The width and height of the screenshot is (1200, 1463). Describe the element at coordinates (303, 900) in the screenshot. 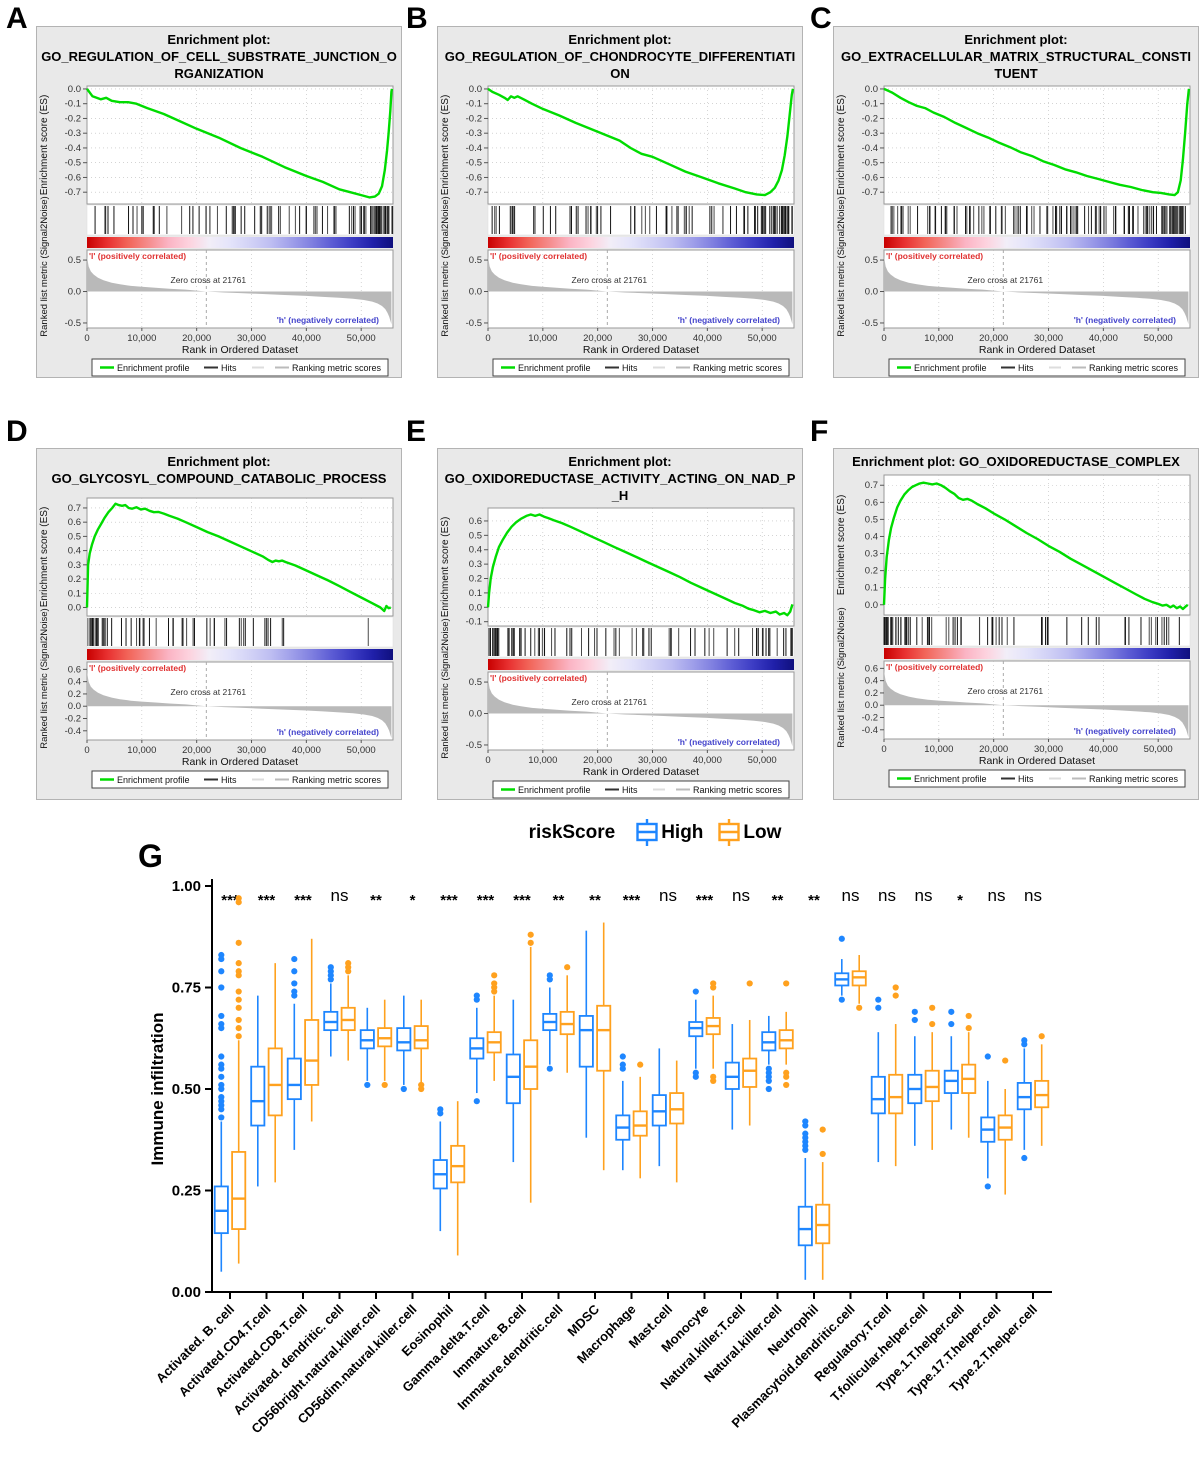

I see `significance-marker: ***` at that location.